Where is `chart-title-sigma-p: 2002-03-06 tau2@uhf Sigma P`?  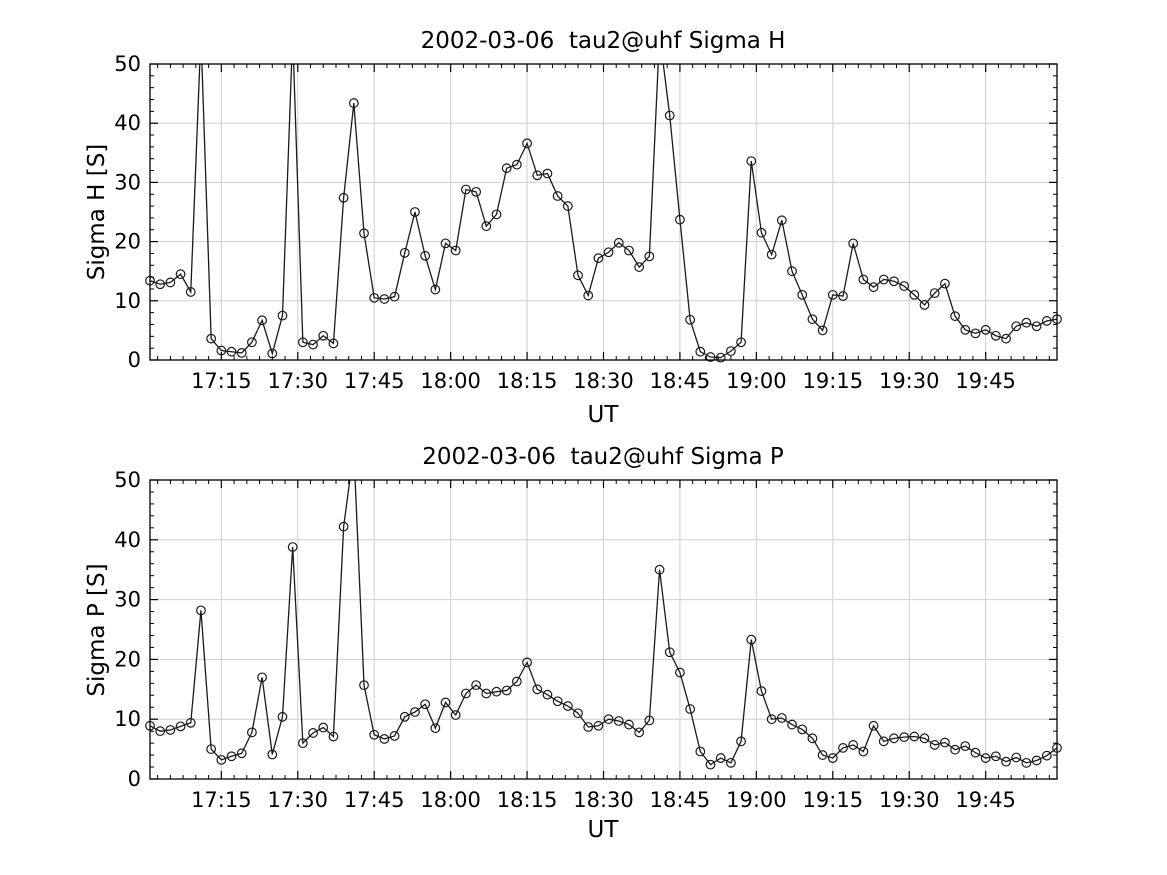
chart-title-sigma-p: 2002-03-06 tau2@uhf Sigma P is located at coordinates (603, 457).